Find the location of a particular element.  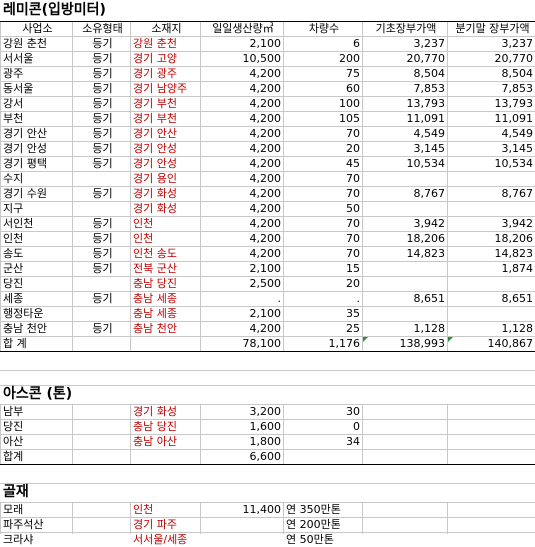

office-cell: 남부 is located at coordinates (13, 411).